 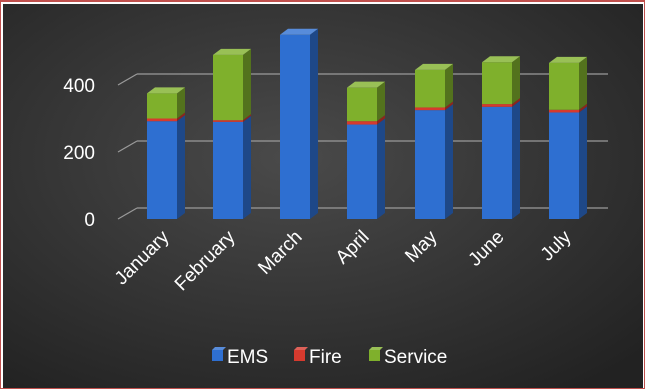 I want to click on y-tick-label: 400, so click(x=79, y=86).